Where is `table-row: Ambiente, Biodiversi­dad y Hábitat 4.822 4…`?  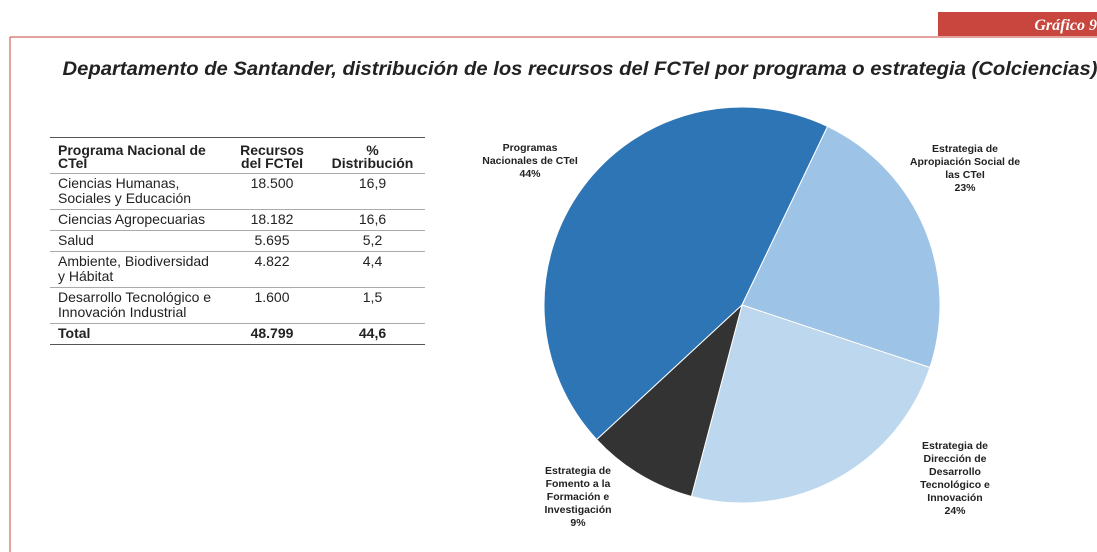 table-row: Ambiente, Biodiversi­dad y Hábitat 4.822 4… is located at coordinates (237, 269).